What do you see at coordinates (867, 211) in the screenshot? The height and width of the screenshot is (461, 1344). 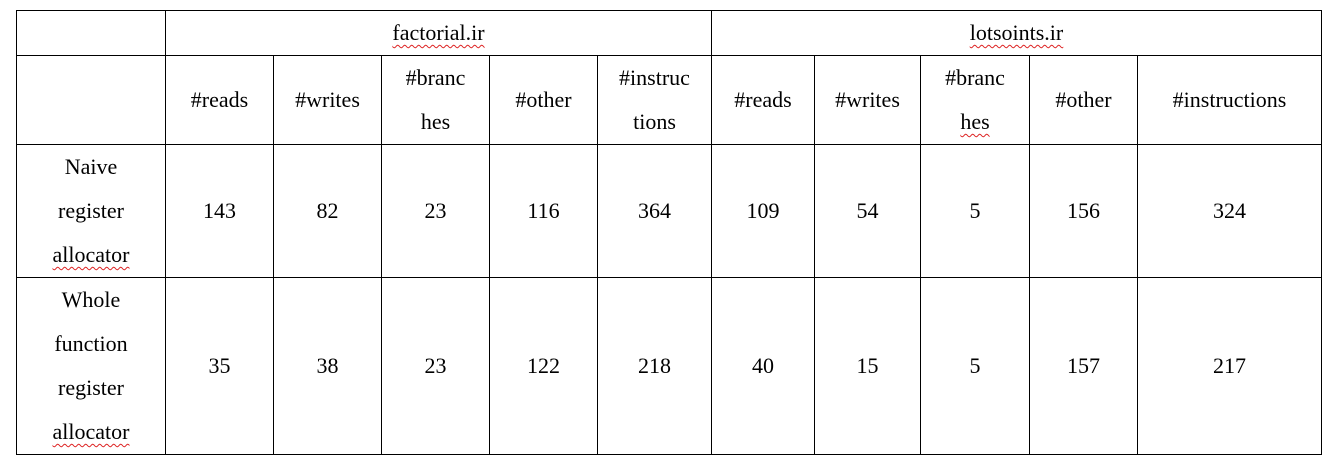 I see `table-cell: 54` at bounding box center [867, 211].